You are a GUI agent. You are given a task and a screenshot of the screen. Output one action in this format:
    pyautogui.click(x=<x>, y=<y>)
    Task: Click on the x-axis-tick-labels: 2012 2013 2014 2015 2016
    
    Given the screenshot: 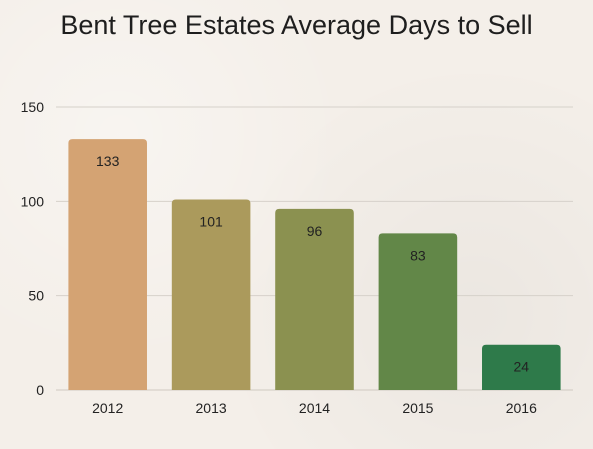 What is the action you would take?
    pyautogui.click(x=314, y=408)
    